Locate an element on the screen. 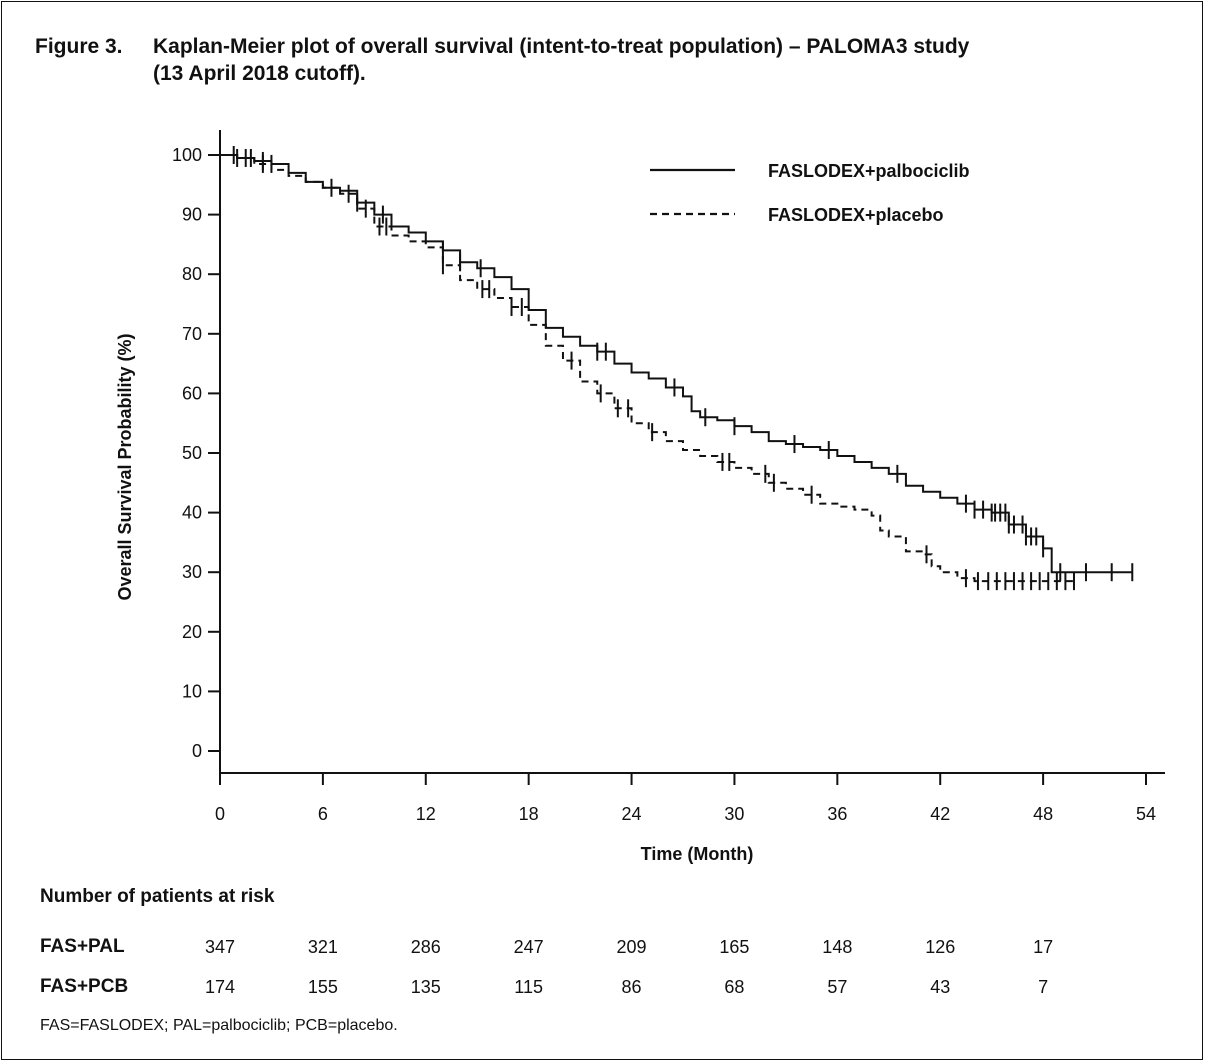 This screenshot has width=1206, height=1063. risk-value: 286 is located at coordinates (425, 947).